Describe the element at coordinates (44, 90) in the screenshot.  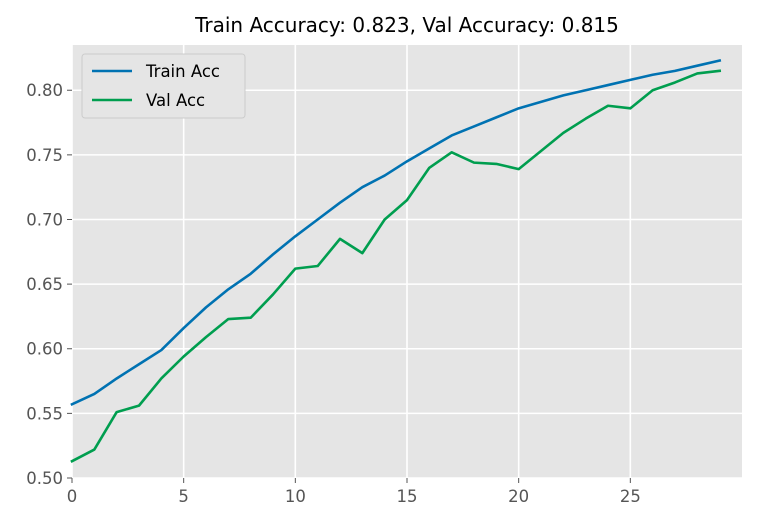
I see `y-tick-label: 0.80` at that location.